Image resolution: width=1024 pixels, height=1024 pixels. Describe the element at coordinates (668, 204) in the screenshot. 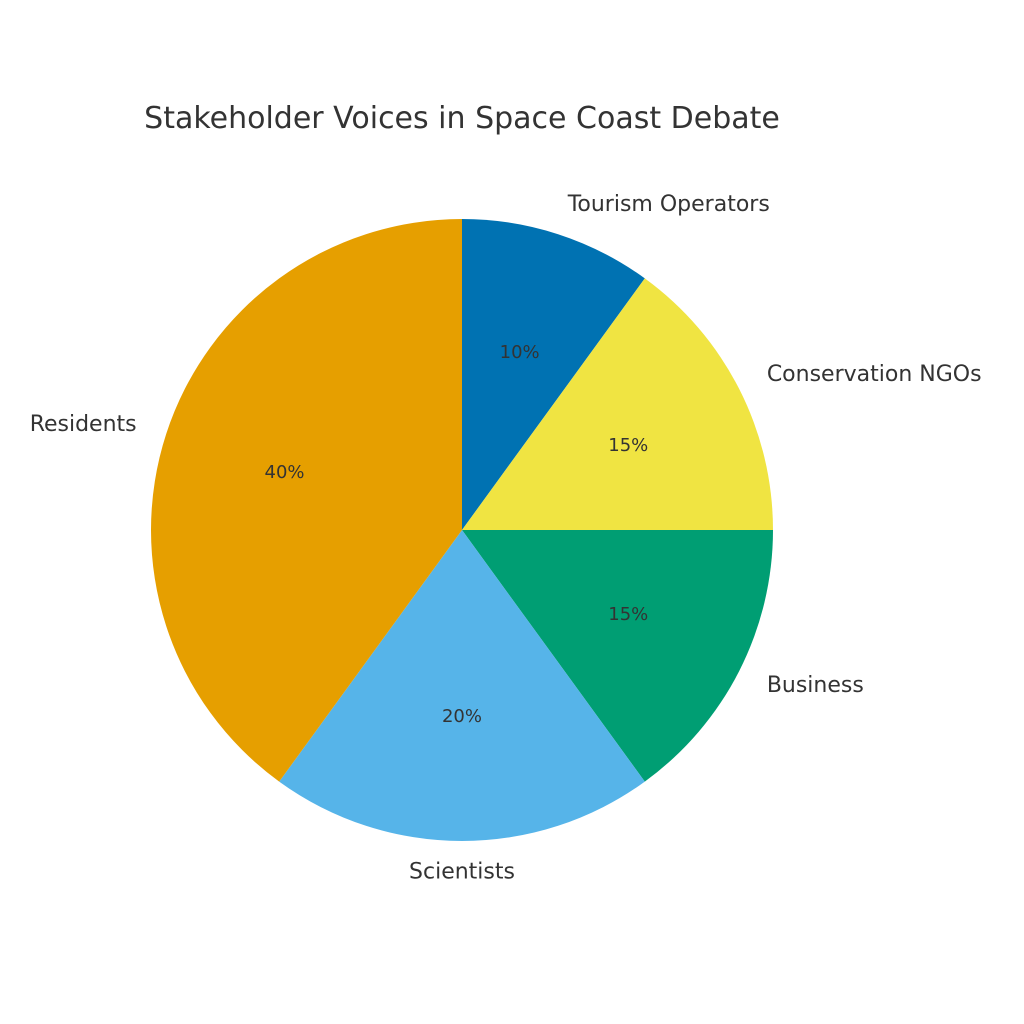

I see `category-label: Tourism Operators` at that location.